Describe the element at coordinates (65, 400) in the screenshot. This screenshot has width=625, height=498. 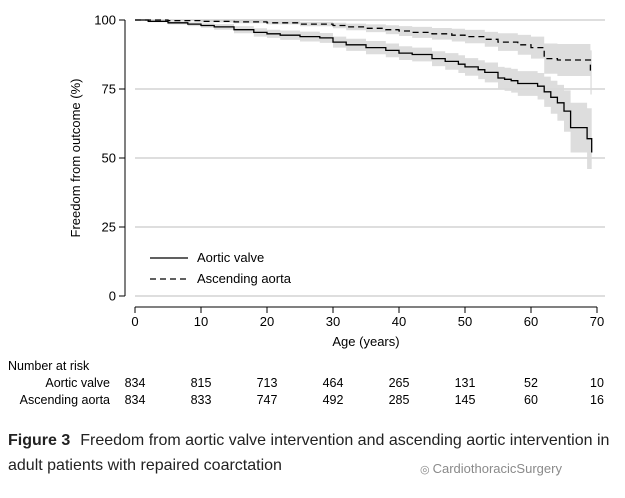
I see `risk-row-label: Ascending aorta` at that location.